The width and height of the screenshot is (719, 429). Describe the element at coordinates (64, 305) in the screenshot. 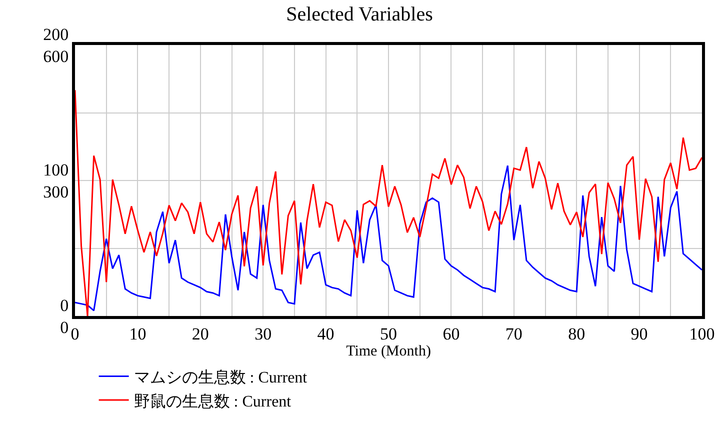

I see `y-tick-label: 0` at that location.